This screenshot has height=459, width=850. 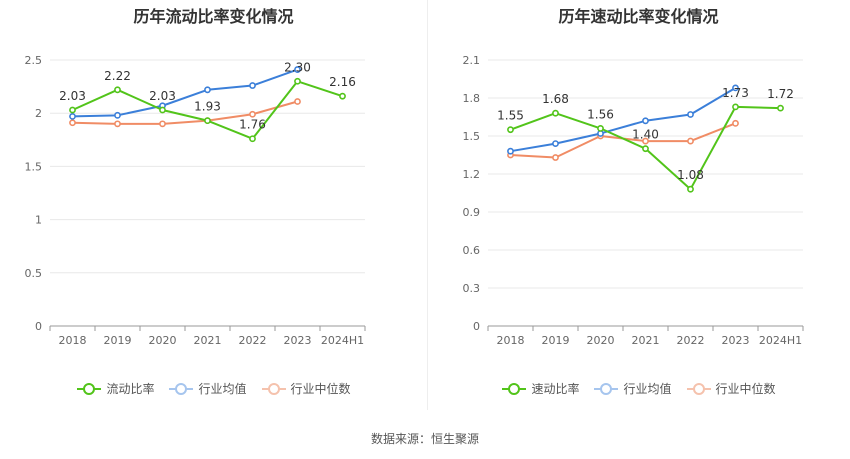 What do you see at coordinates (472, 98) in the screenshot?
I see `y-tick-label: 1.8` at bounding box center [472, 98].